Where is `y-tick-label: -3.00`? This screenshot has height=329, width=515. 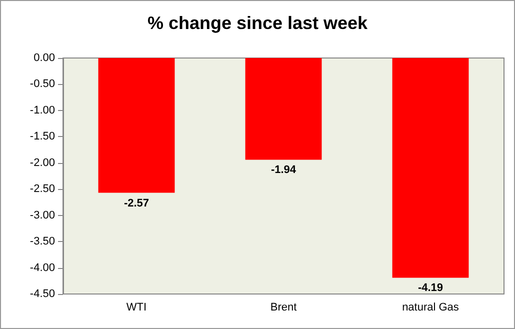
y-tick-label: -3.00 is located at coordinates (42, 215).